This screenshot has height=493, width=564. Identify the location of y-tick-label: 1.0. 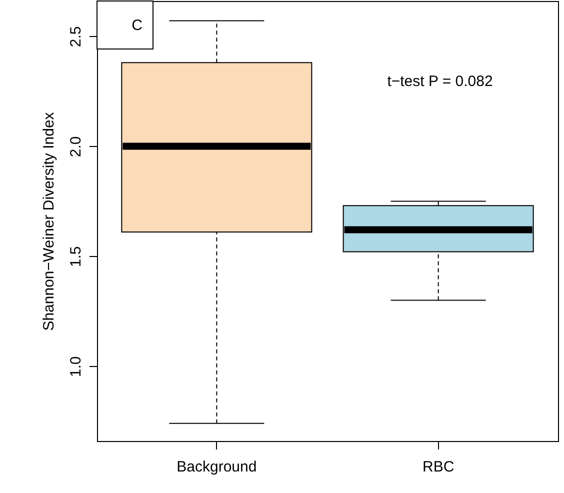
(76, 367).